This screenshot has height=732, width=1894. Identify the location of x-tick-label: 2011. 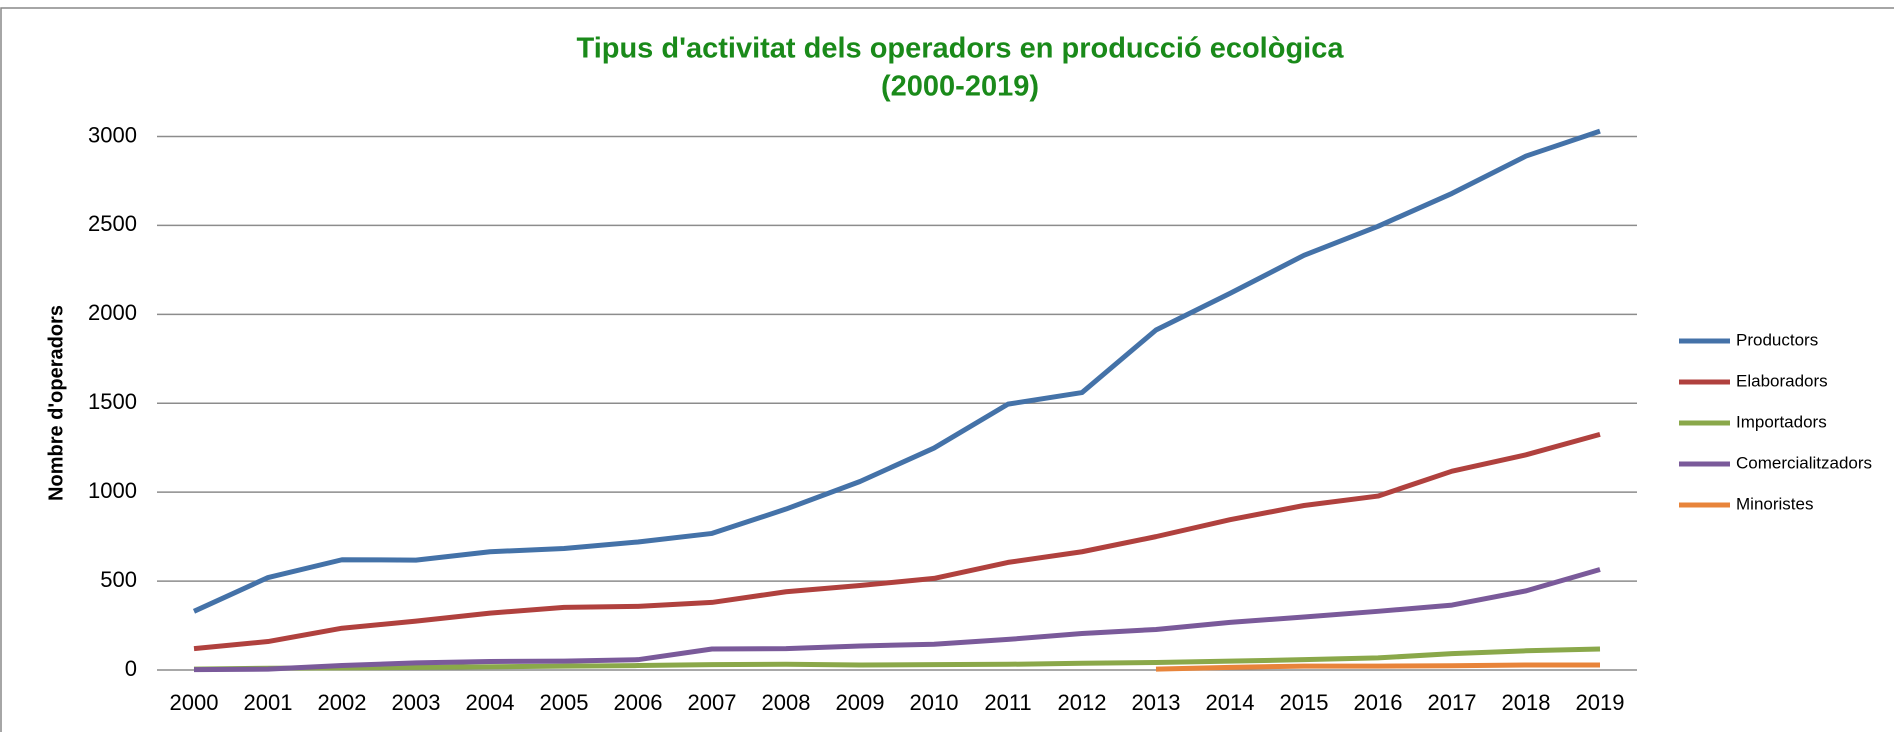
(1007, 702).